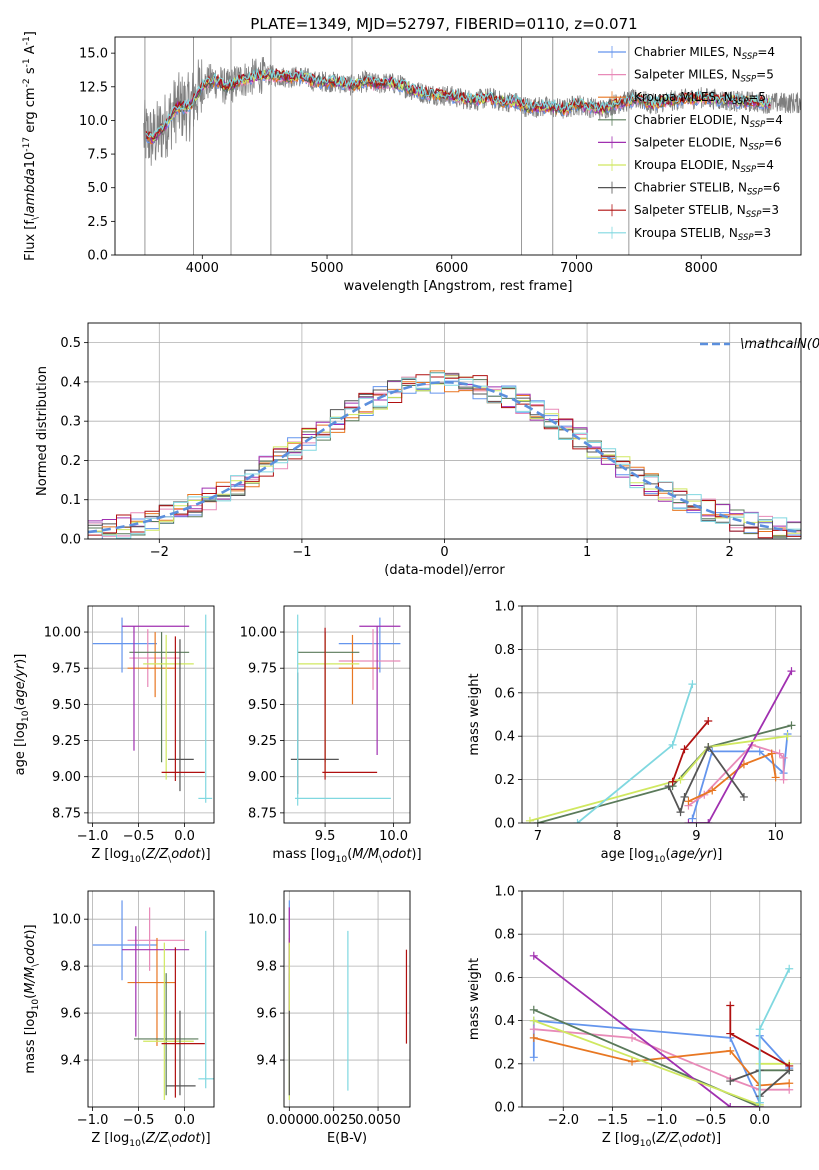 This screenshot has width=819, height=1170. I want to click on mass-vs-Z-grid, so click(151, 999).